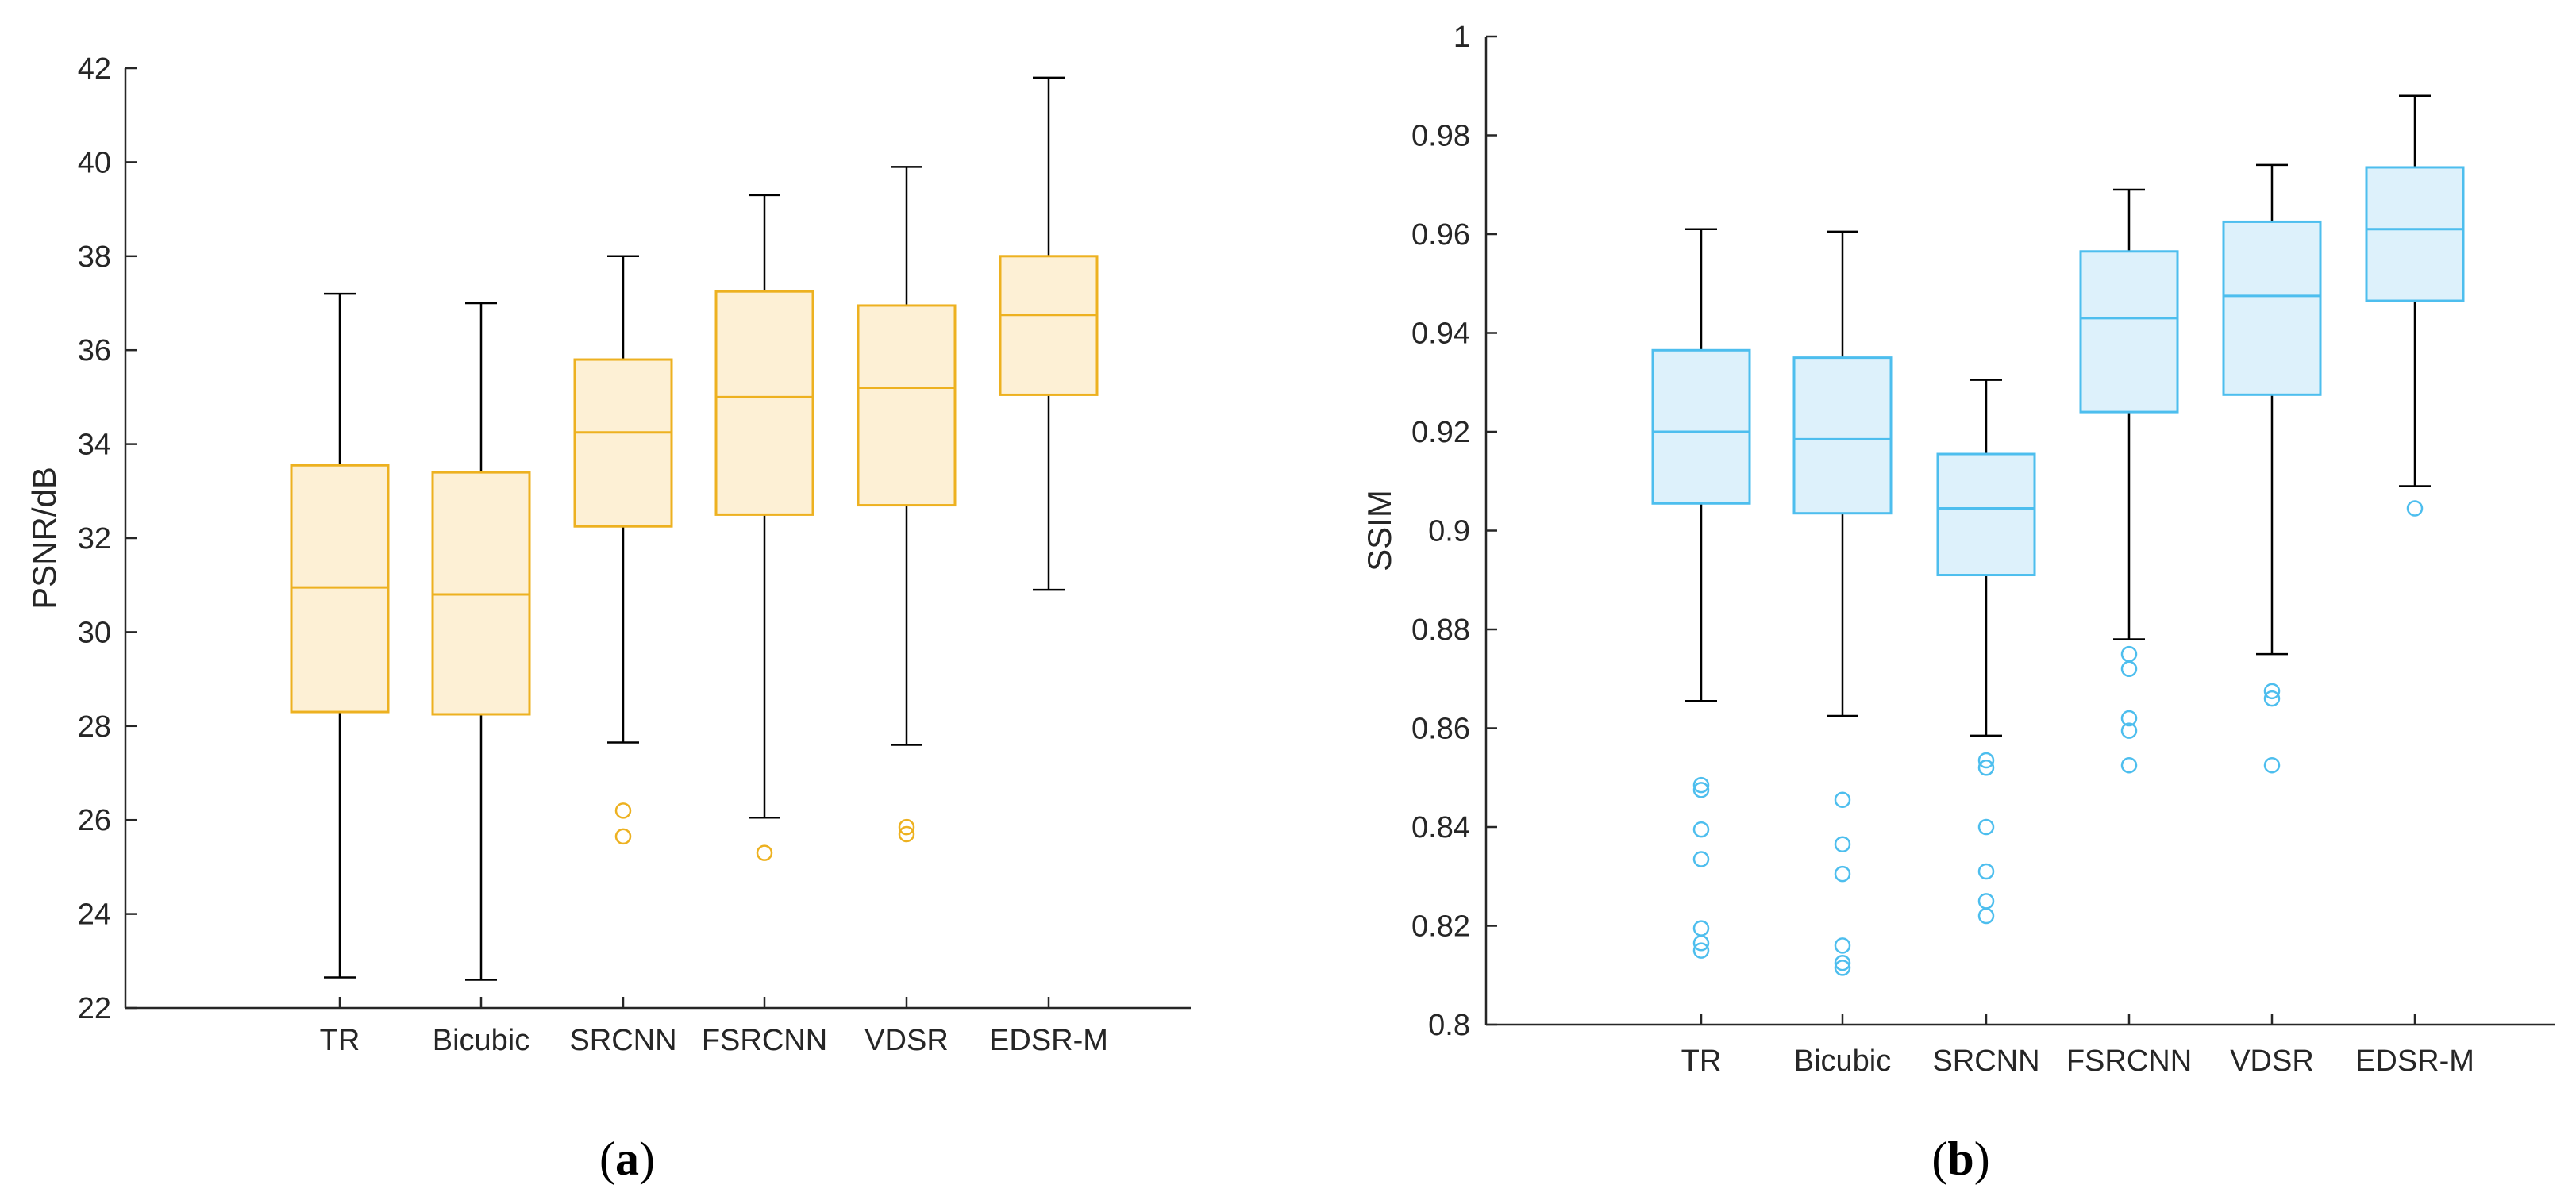  Describe the element at coordinates (340, 1040) in the screenshot. I see `psnr-x-tick-label: TR` at that location.